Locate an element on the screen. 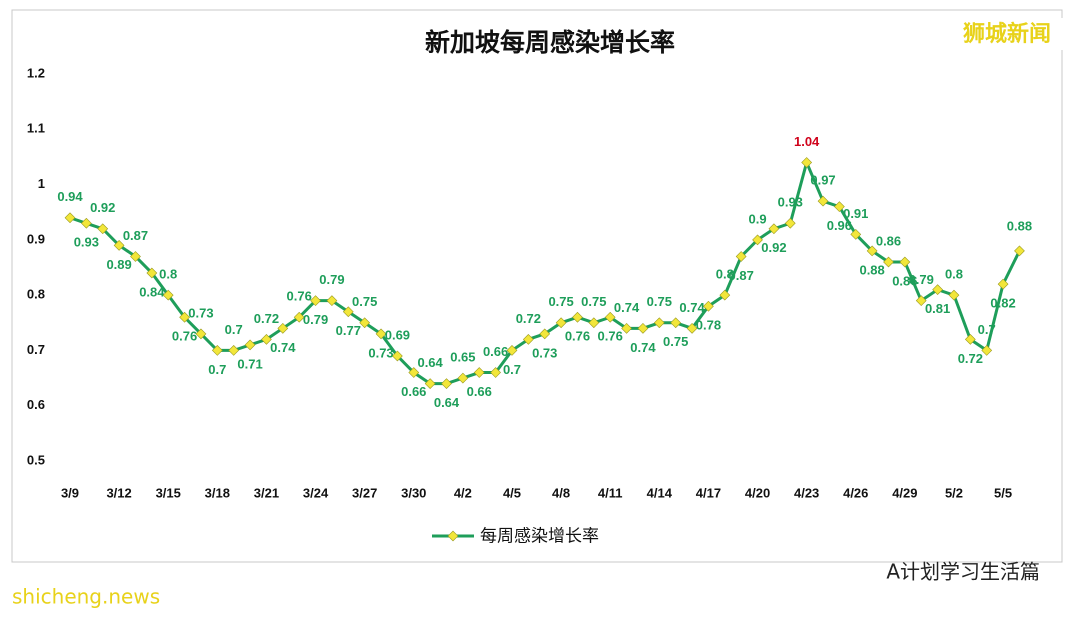 The image size is (1074, 623). x-tick-label: 4/17 is located at coordinates (708, 492).